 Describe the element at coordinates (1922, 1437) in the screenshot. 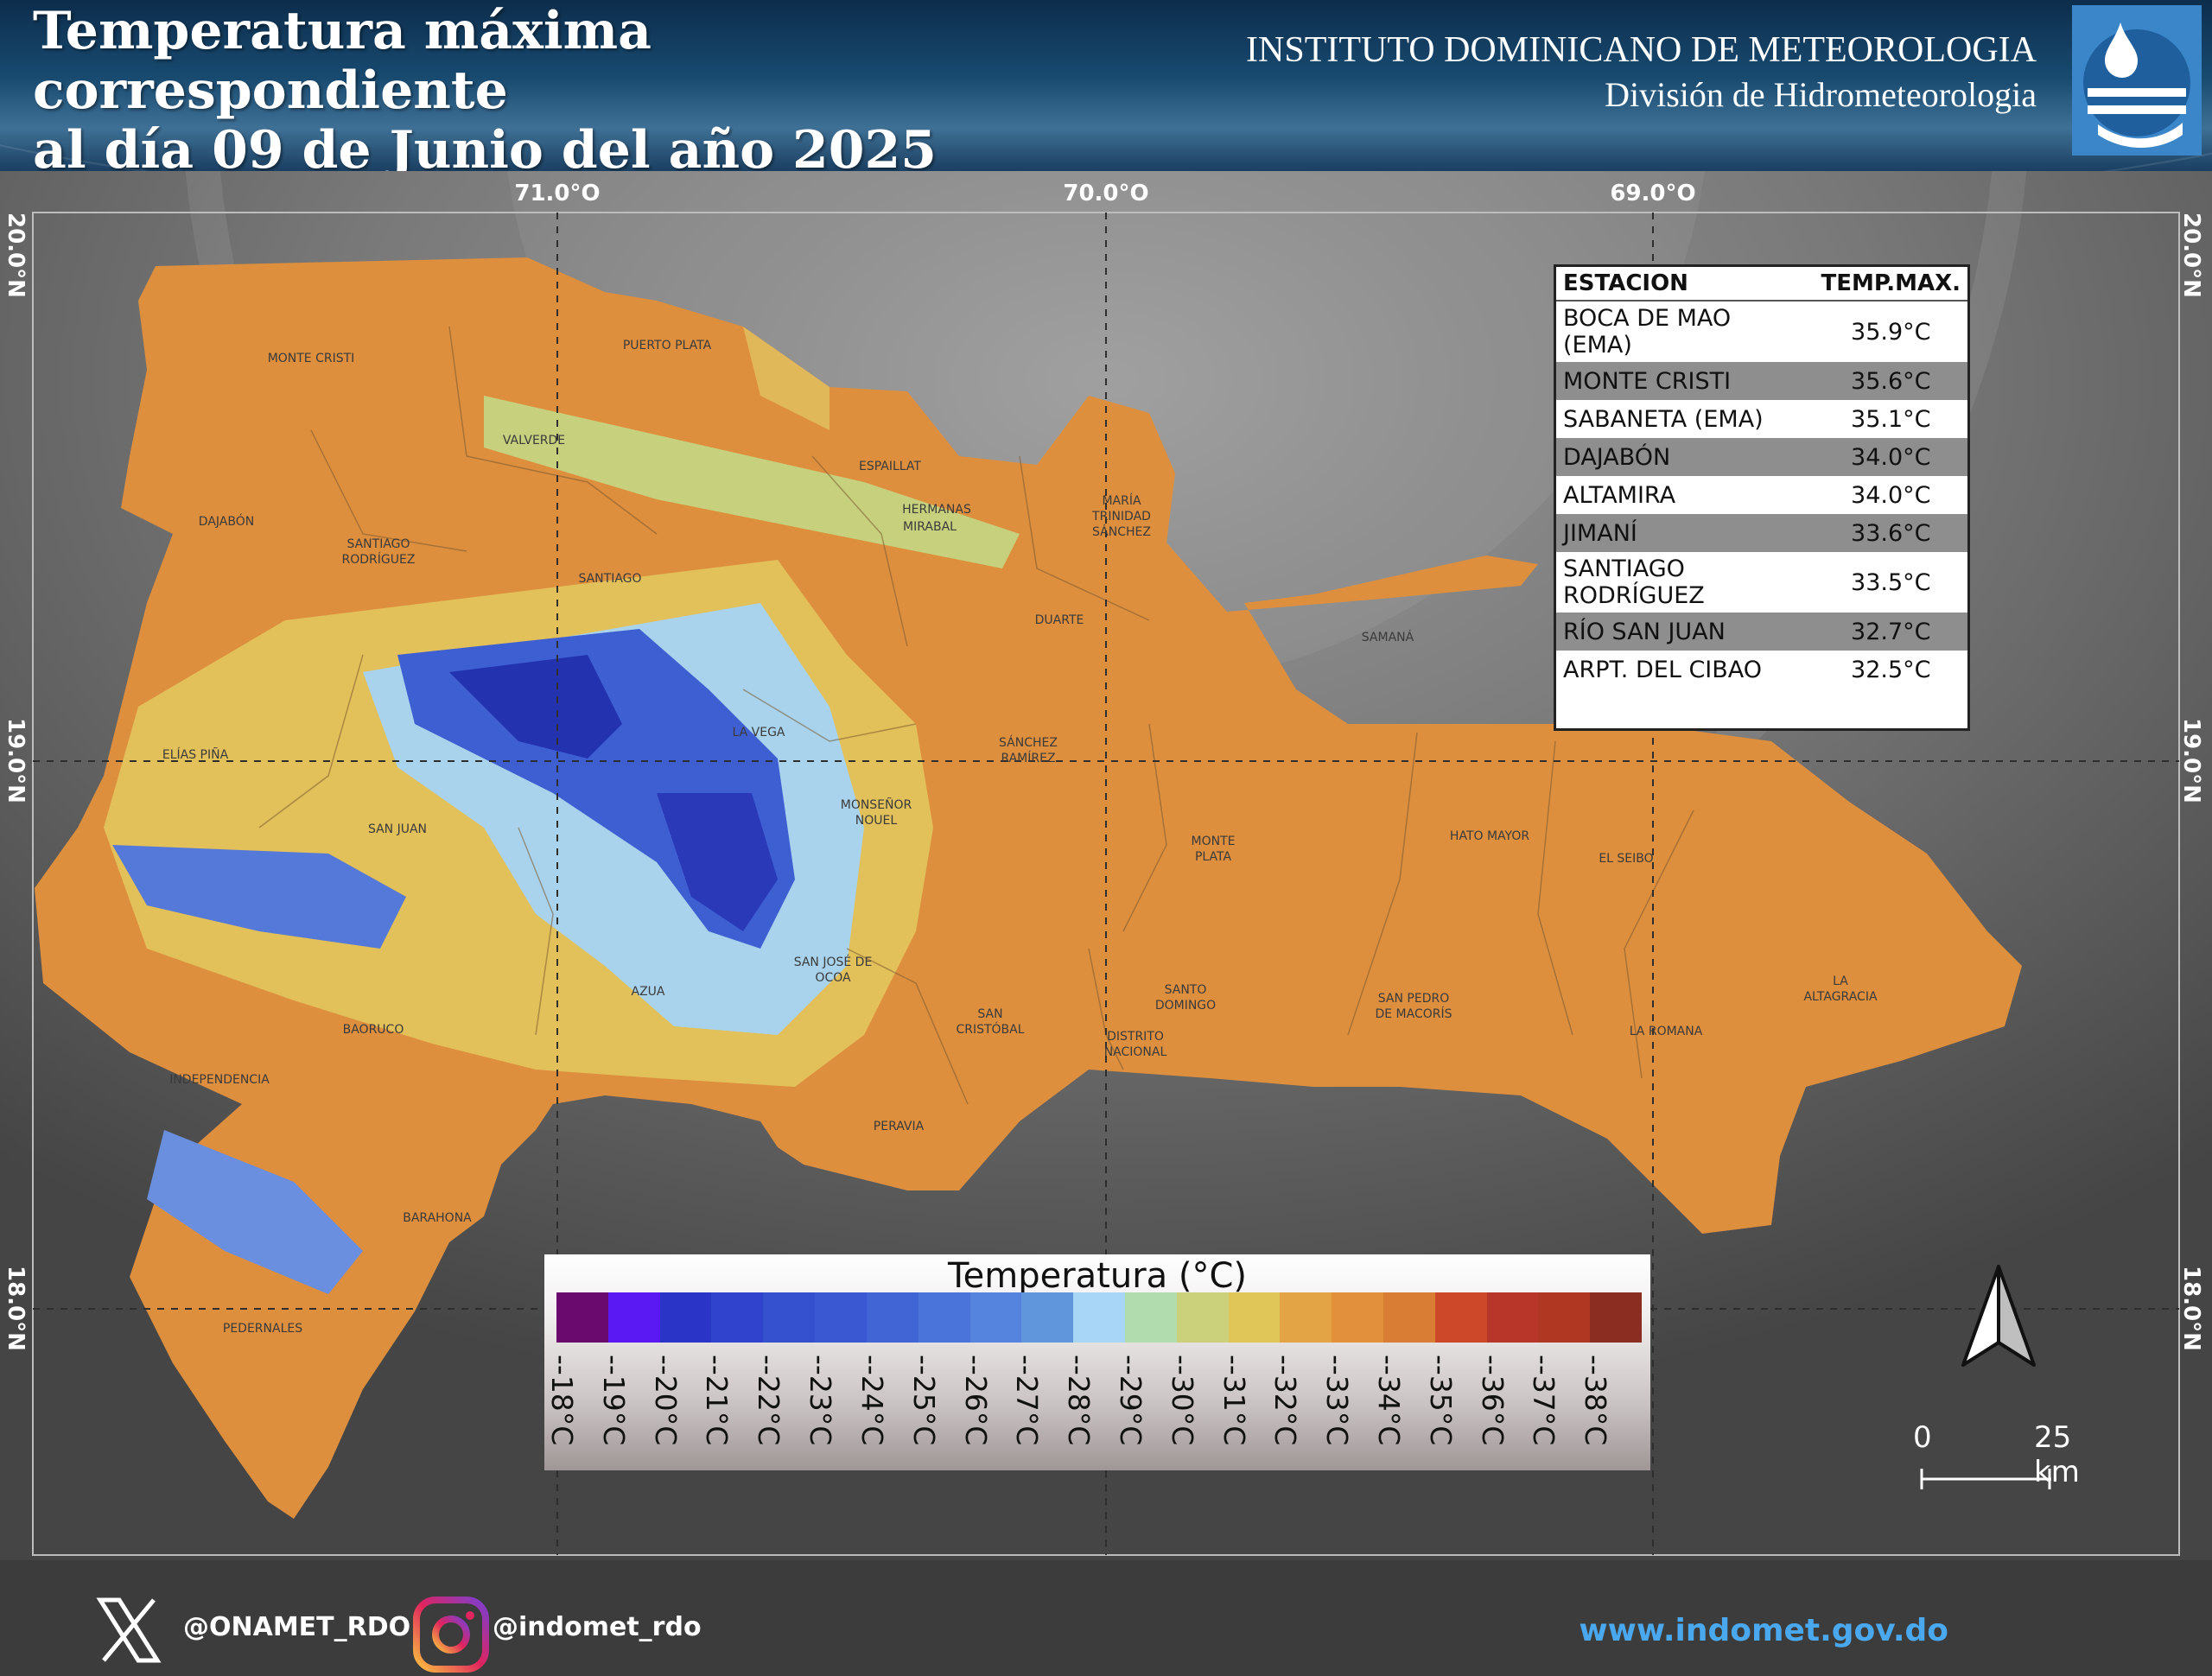

I see `scale-zero: 0` at that location.